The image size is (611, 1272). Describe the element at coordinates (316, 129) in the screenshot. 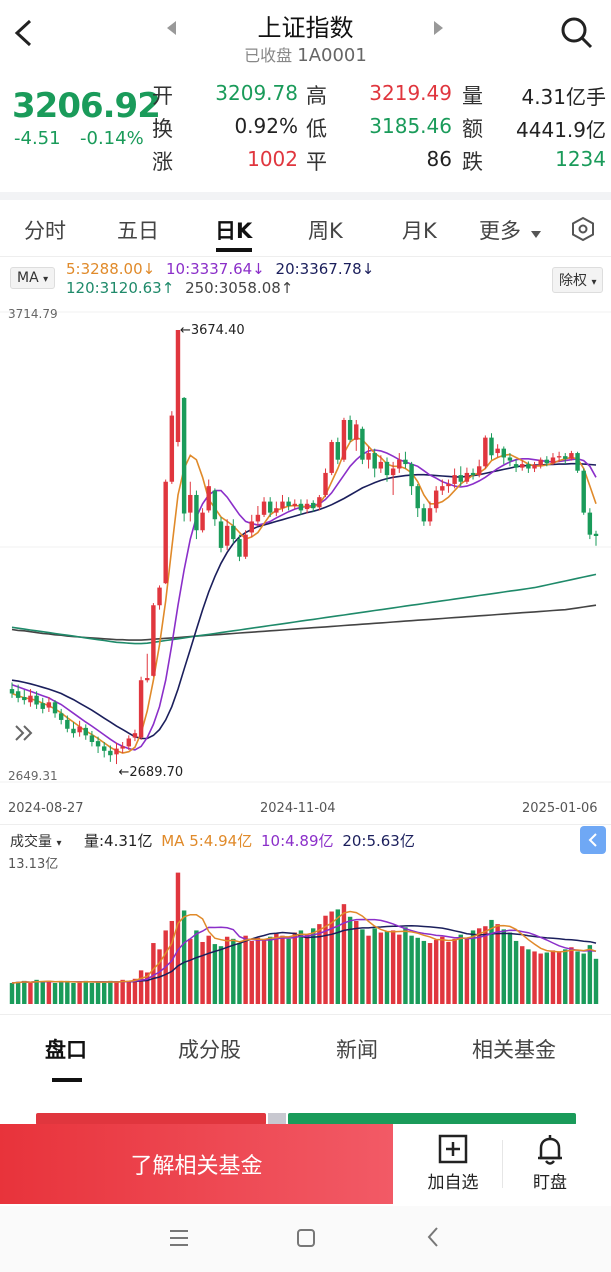

I see `stat-label: 低` at that location.